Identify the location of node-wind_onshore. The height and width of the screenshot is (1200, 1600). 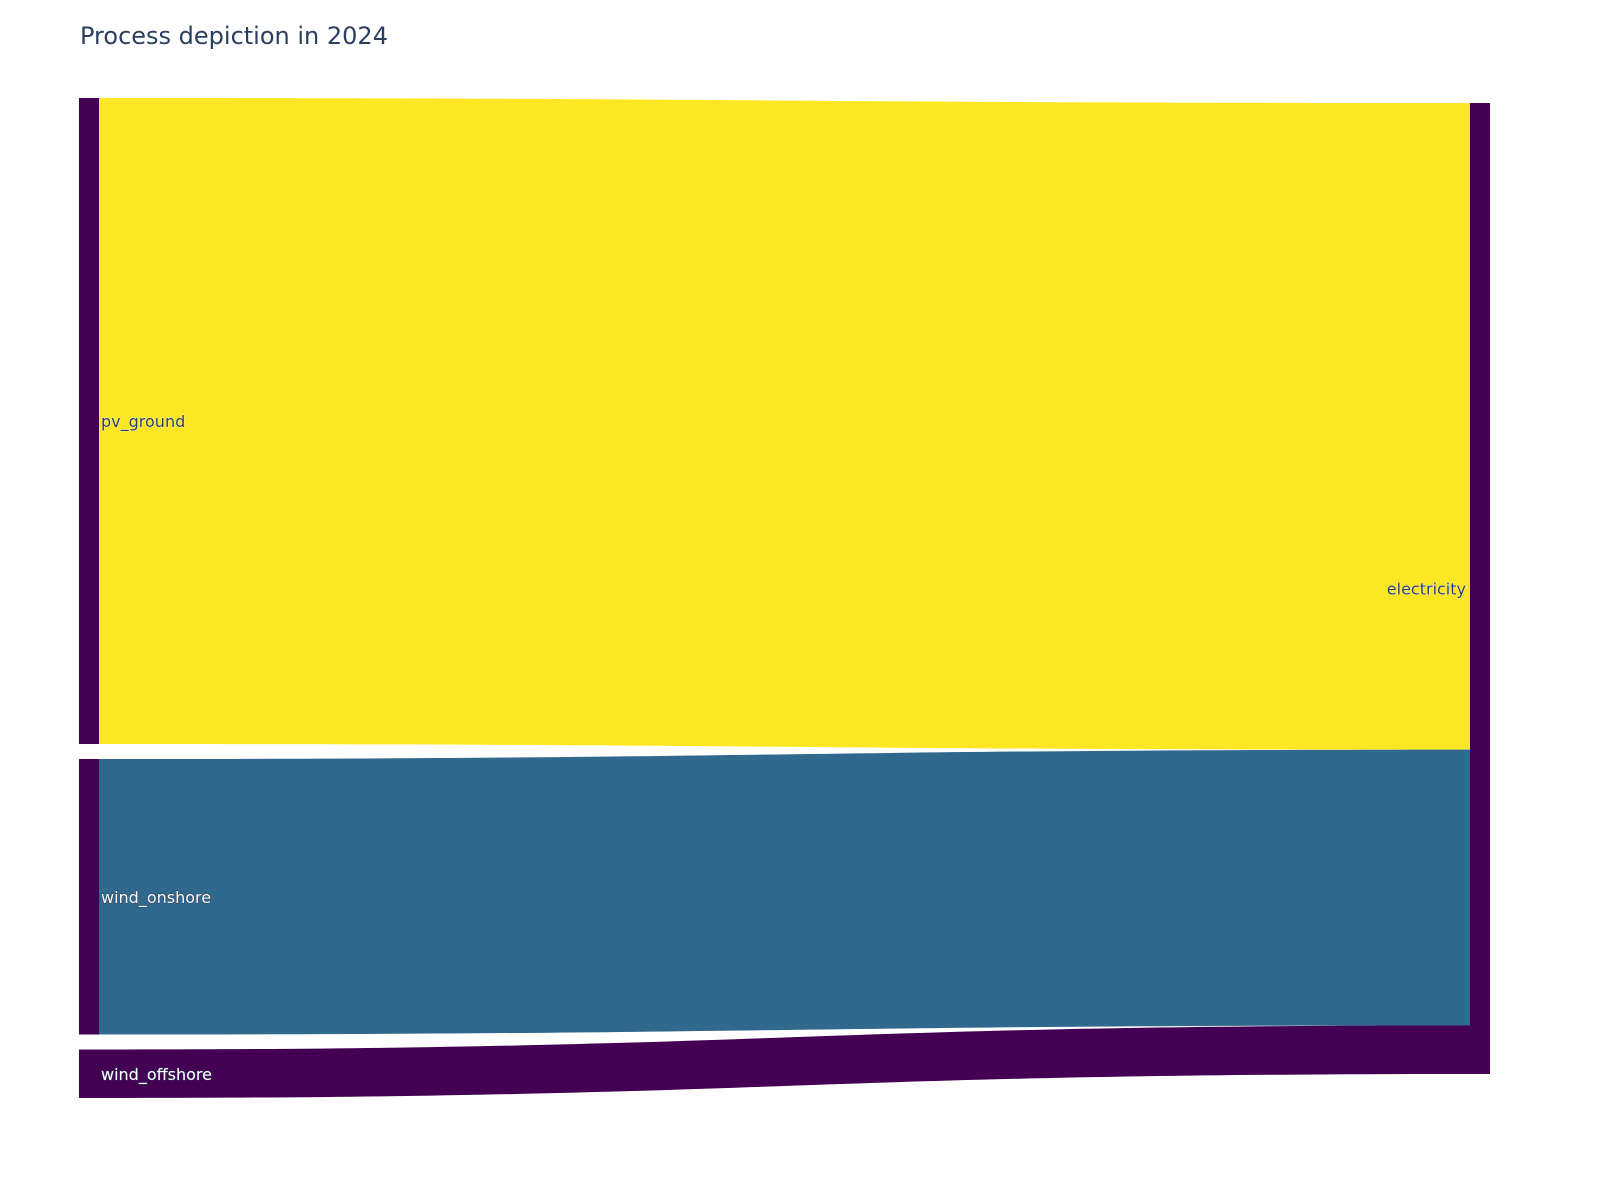
(89, 897).